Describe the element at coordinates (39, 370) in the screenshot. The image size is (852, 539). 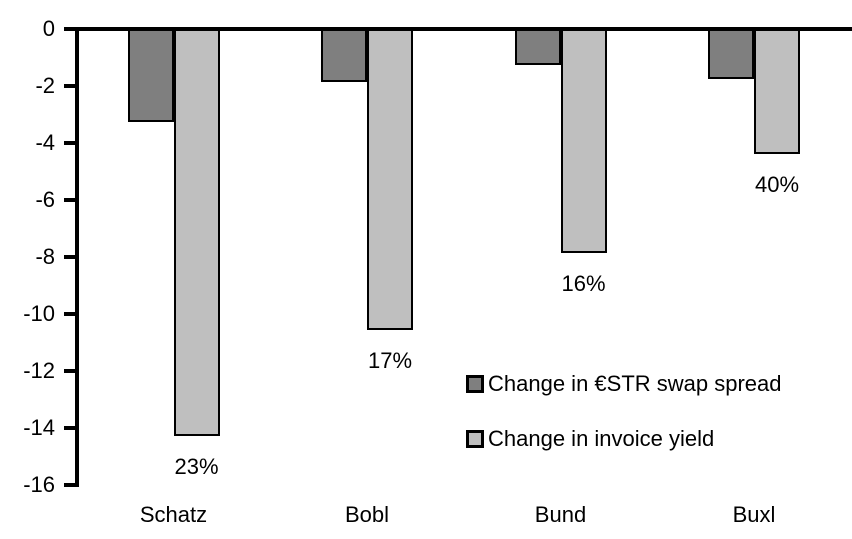
I see `y-tick-label: -12` at that location.